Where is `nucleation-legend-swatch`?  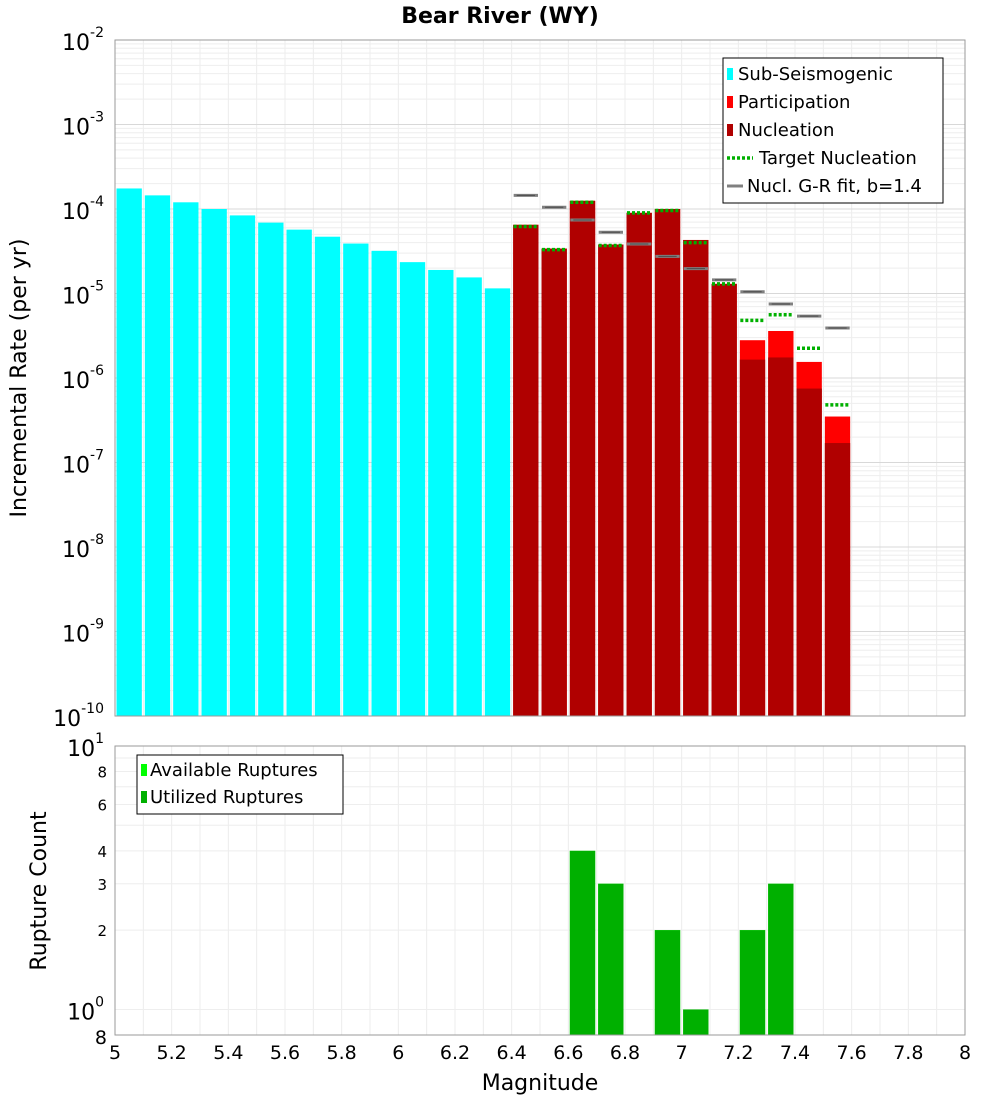 nucleation-legend-swatch is located at coordinates (730, 130).